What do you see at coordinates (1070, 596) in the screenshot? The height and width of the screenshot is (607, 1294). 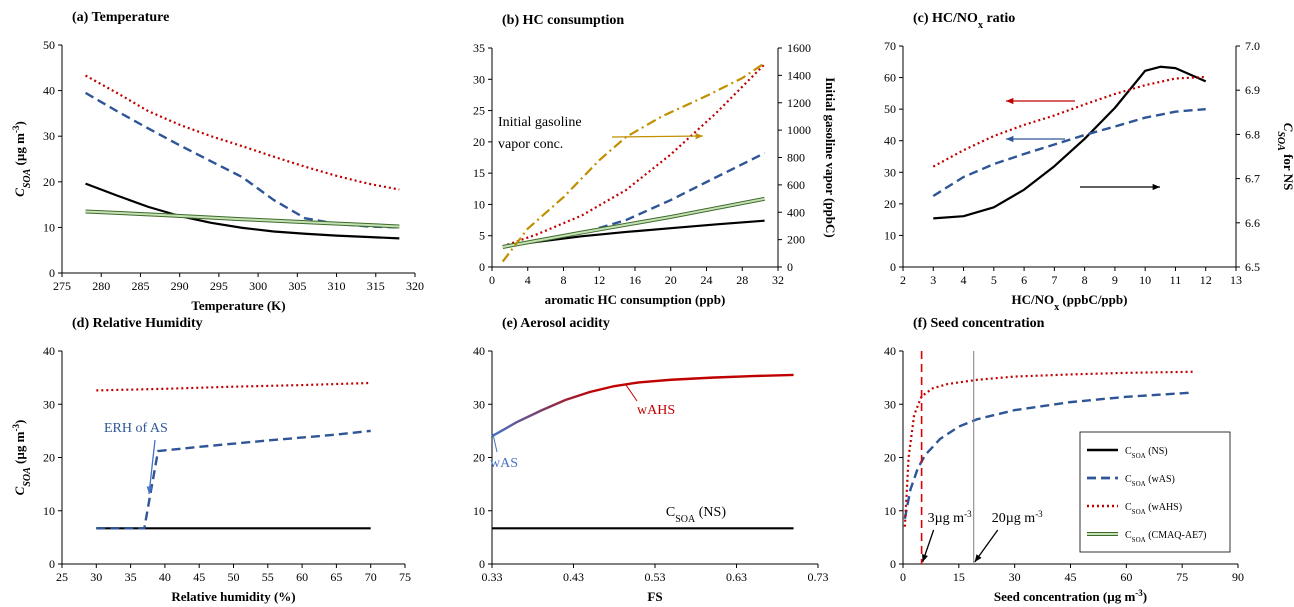 I see `x-axis-label: Seed concentration (µg m-3)` at bounding box center [1070, 596].